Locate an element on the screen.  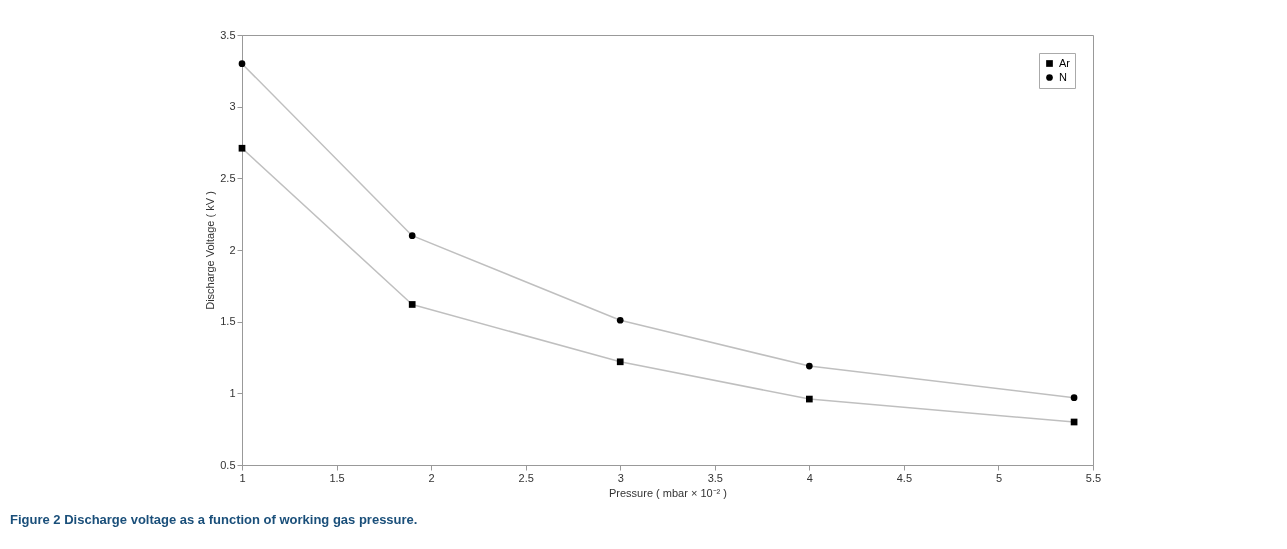
legend-label: N is located at coordinates (1063, 76).